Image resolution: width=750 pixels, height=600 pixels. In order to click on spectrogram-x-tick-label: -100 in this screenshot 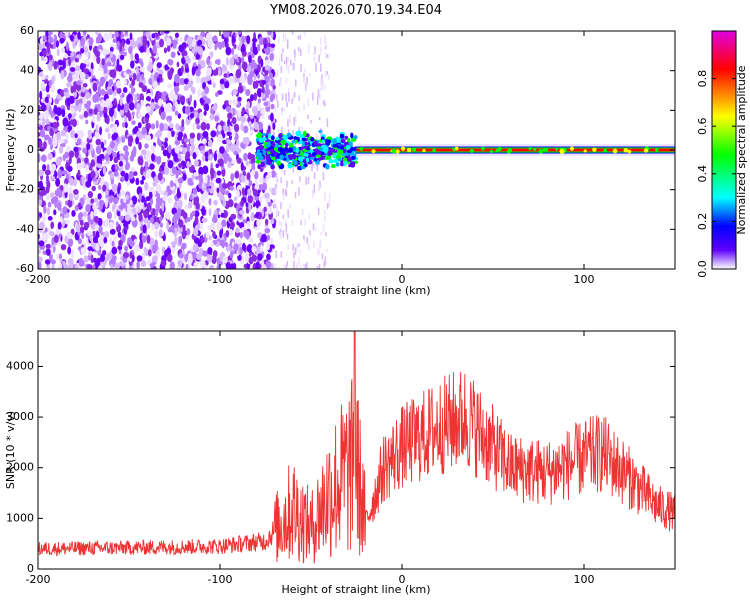, I will do `click(220, 279)`.